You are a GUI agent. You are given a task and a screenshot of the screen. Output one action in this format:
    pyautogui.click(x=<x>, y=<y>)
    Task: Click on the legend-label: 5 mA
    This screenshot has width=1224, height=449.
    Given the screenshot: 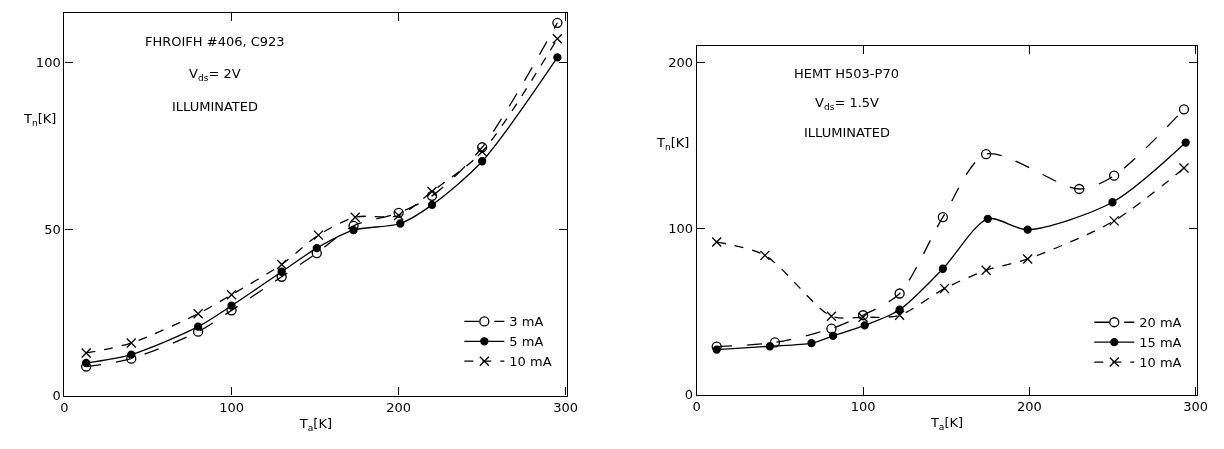 What is the action you would take?
    pyautogui.click(x=526, y=342)
    